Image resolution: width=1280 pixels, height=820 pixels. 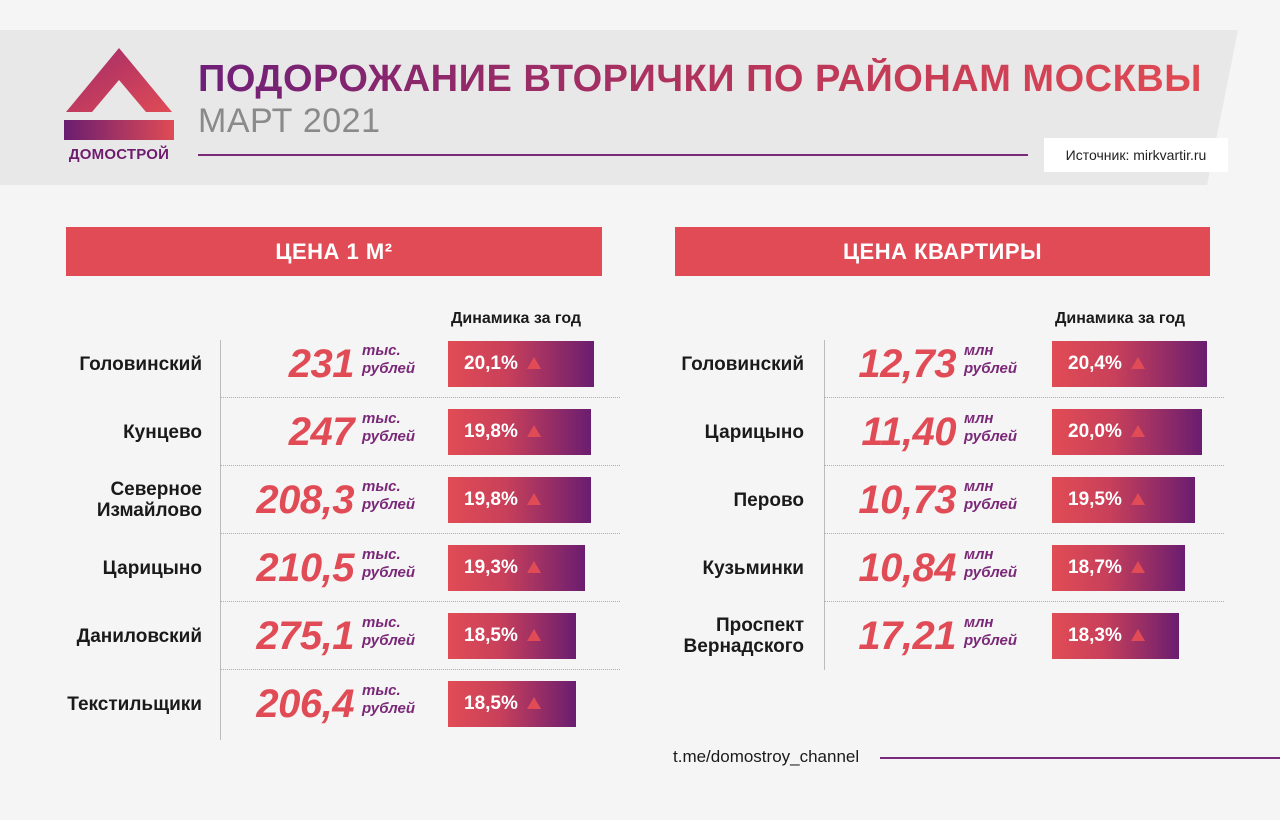 I want to click on price-value: 206,4, so click(x=305, y=703).